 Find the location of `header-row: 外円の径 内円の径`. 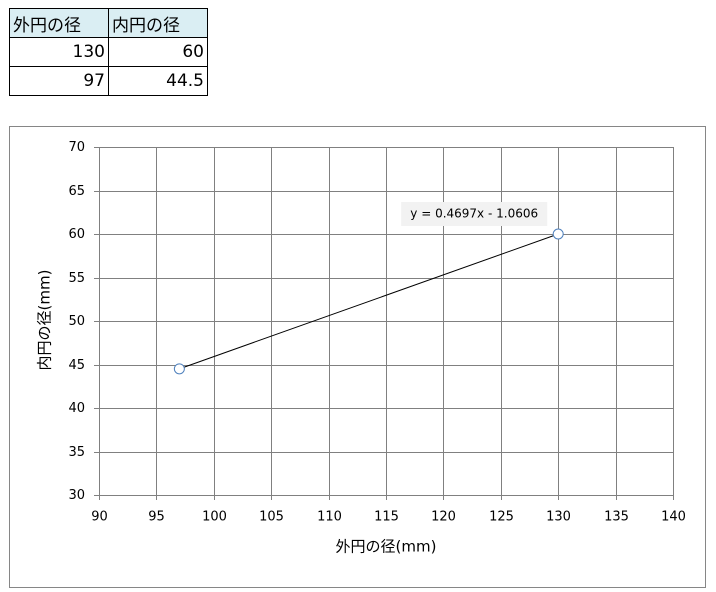

header-row: 外円の径 内円の径 is located at coordinates (108, 23).